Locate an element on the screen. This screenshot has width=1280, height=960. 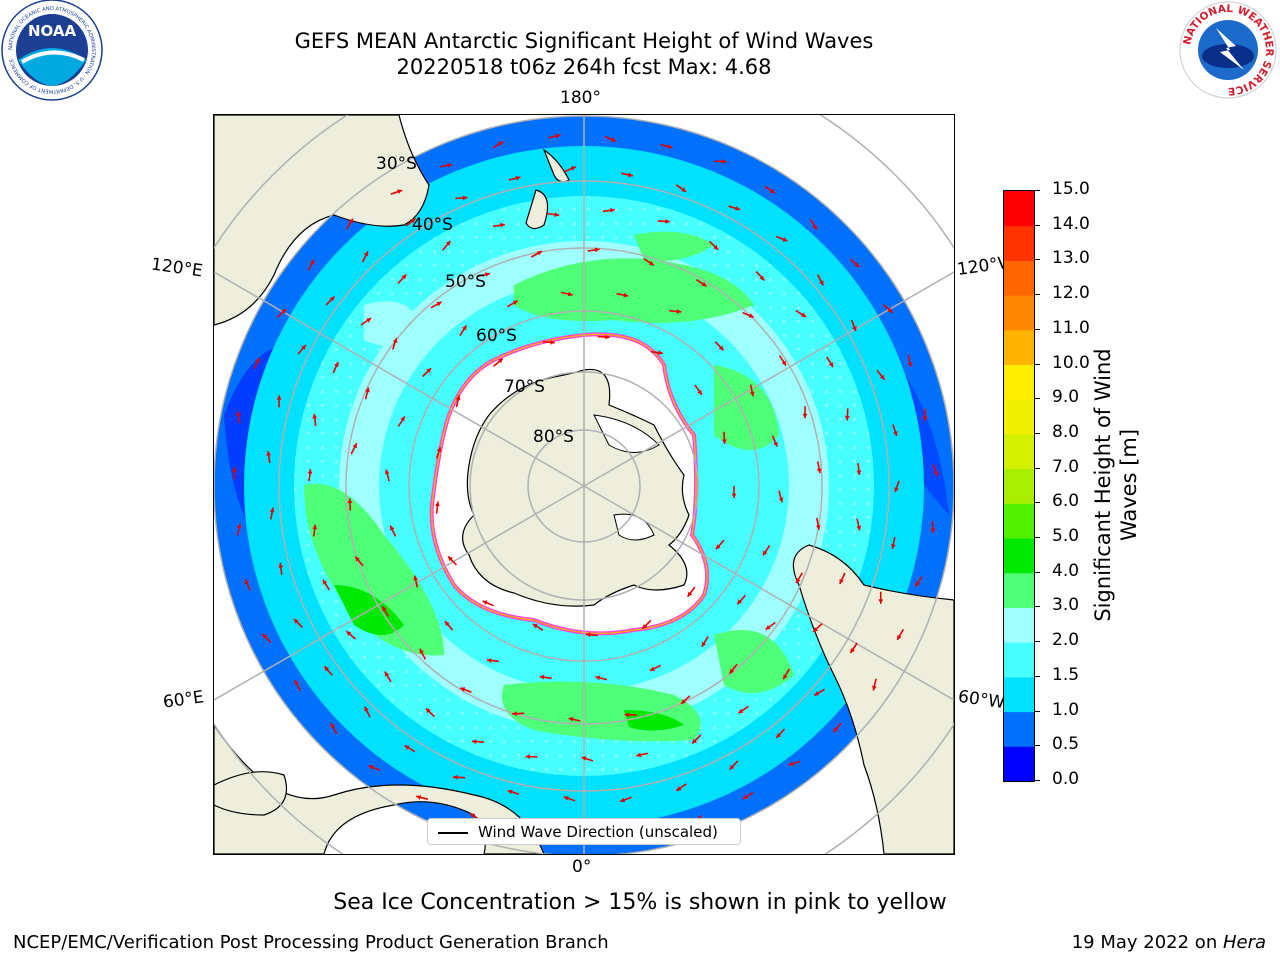
colorbar-tick-label: 8.0 is located at coordinates (1066, 431).